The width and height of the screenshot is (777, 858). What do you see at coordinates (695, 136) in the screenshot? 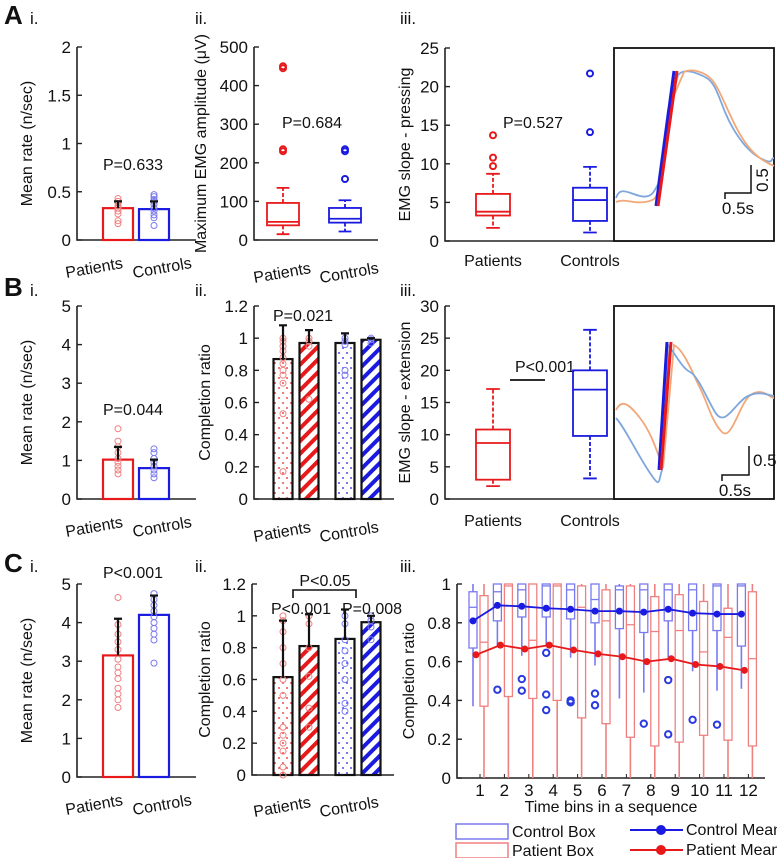
I see `trace-patient` at bounding box center [695, 136].